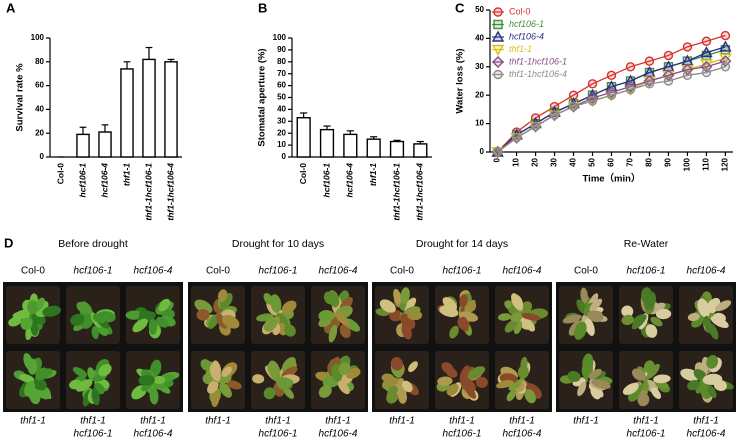 The width and height of the screenshot is (739, 440). What do you see at coordinates (20, 97) in the screenshot?
I see `y-axis-label: Survival rate %` at bounding box center [20, 97].